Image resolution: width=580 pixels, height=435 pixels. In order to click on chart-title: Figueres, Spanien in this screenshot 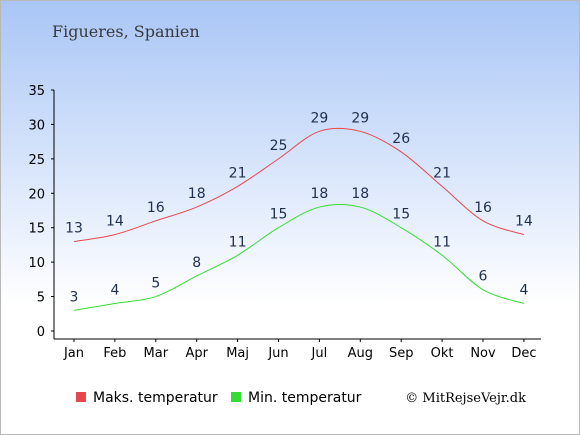, I will do `click(126, 31)`.